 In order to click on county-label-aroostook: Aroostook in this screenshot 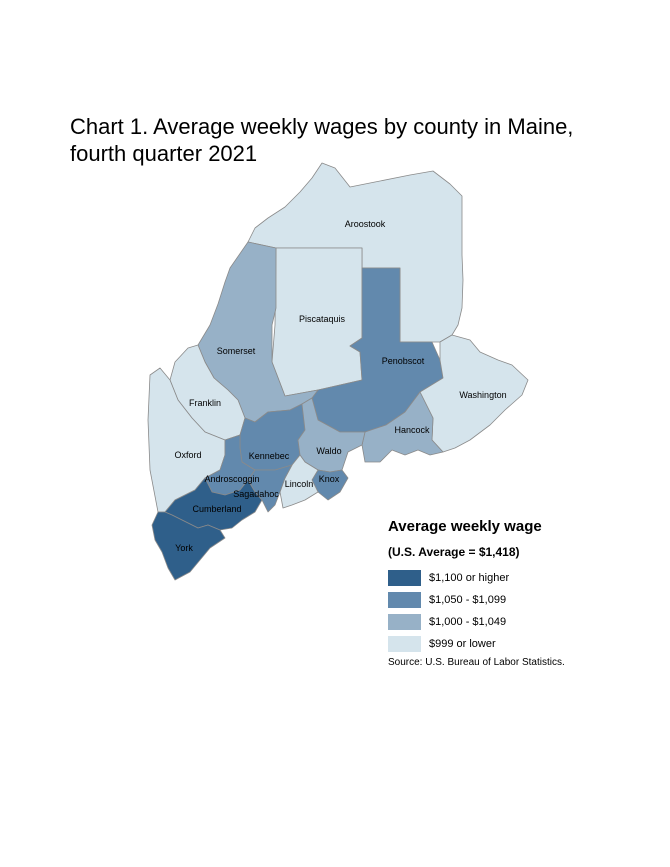, I will do `click(365, 224)`.